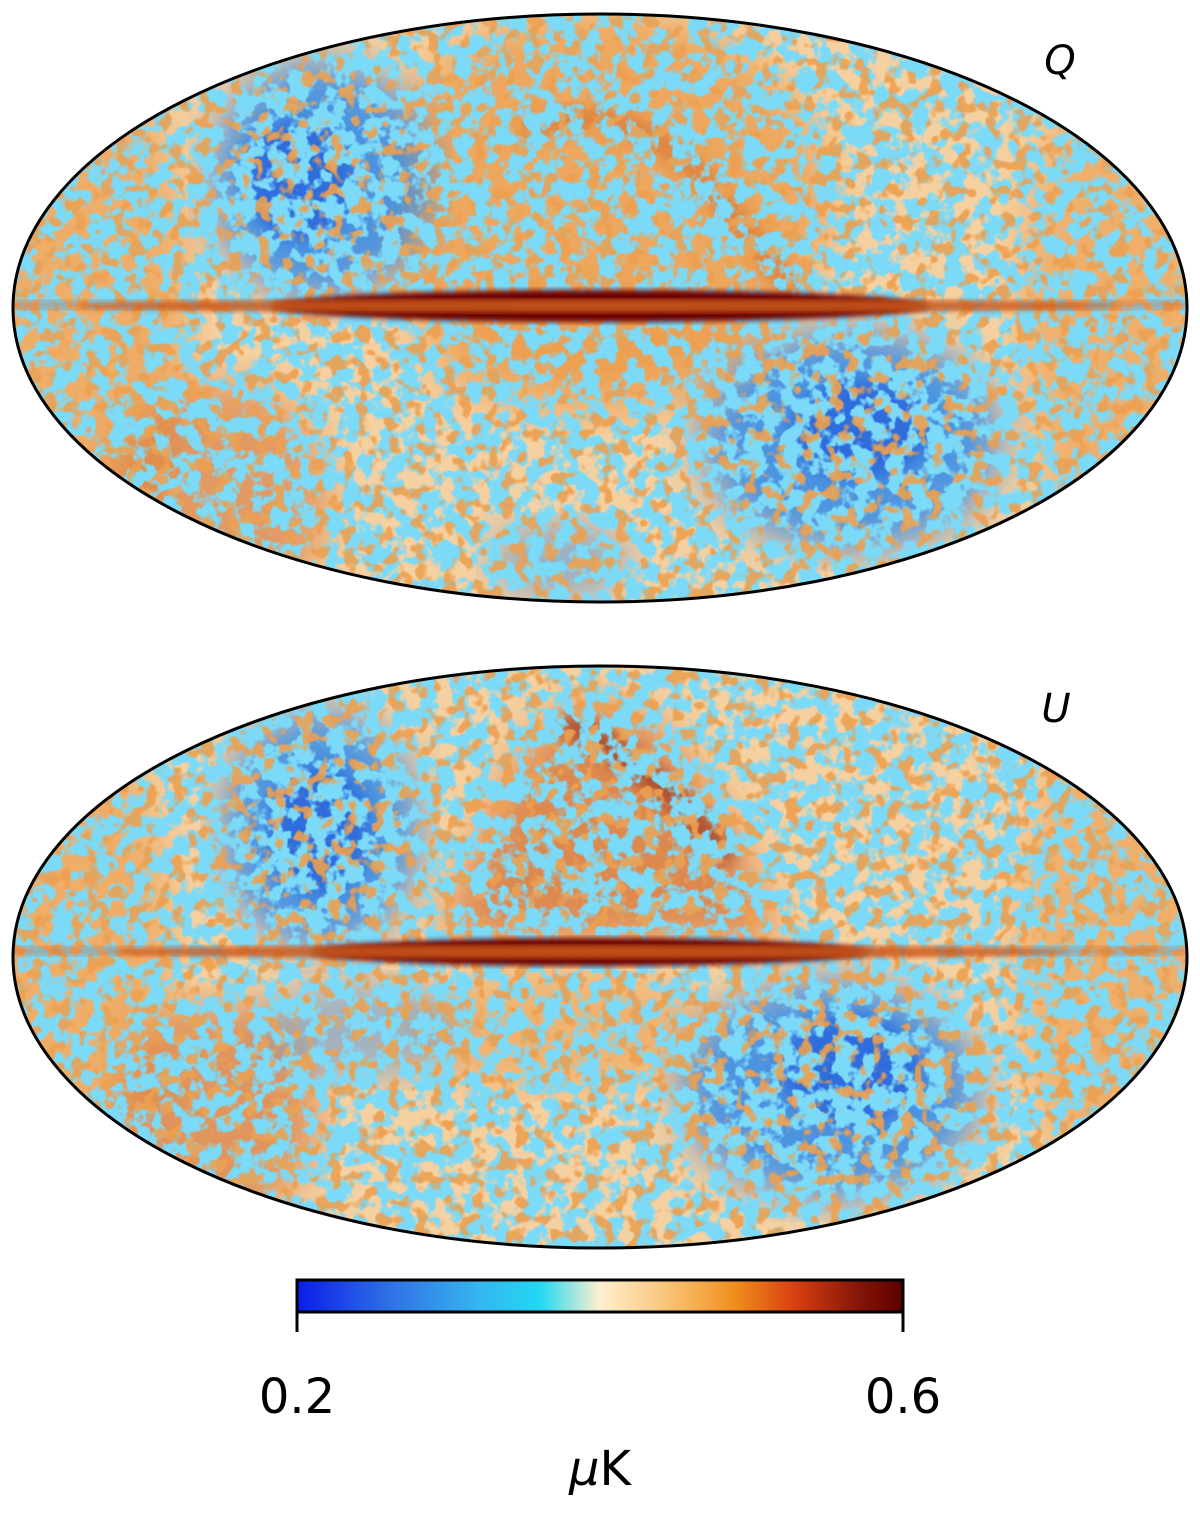  I want to click on u-map-label: U, so click(1055, 709).